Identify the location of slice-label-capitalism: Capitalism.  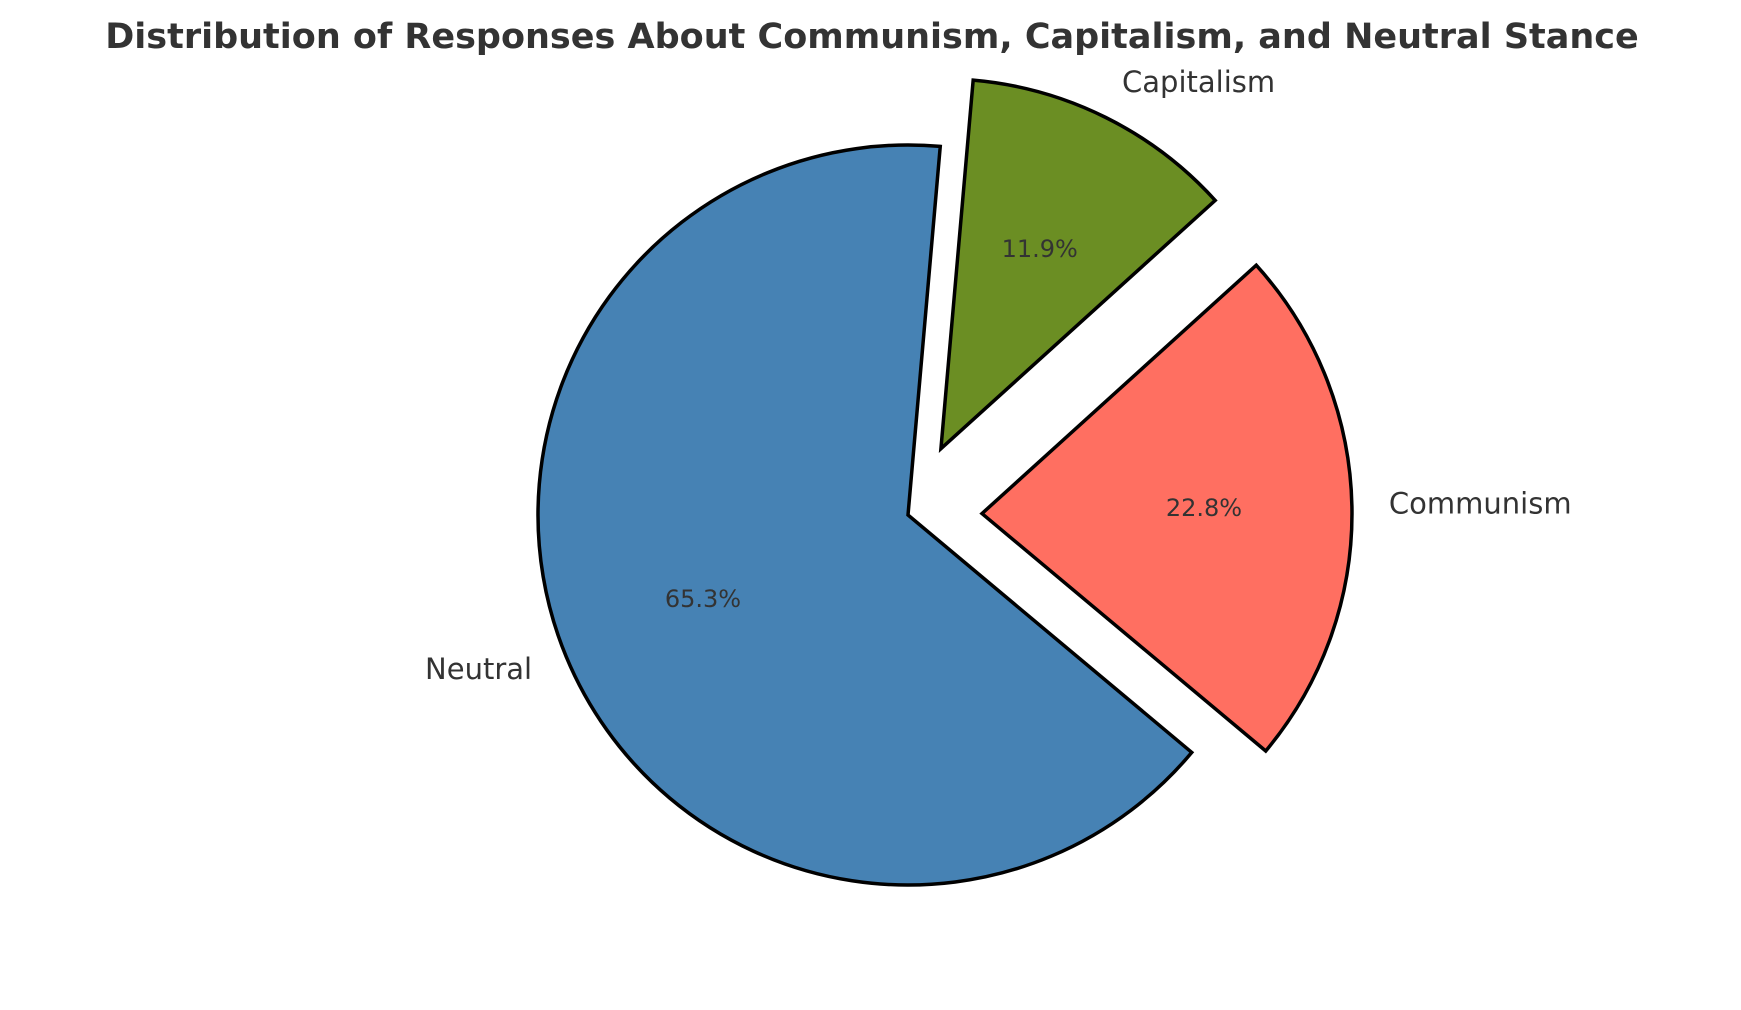
(1198, 82).